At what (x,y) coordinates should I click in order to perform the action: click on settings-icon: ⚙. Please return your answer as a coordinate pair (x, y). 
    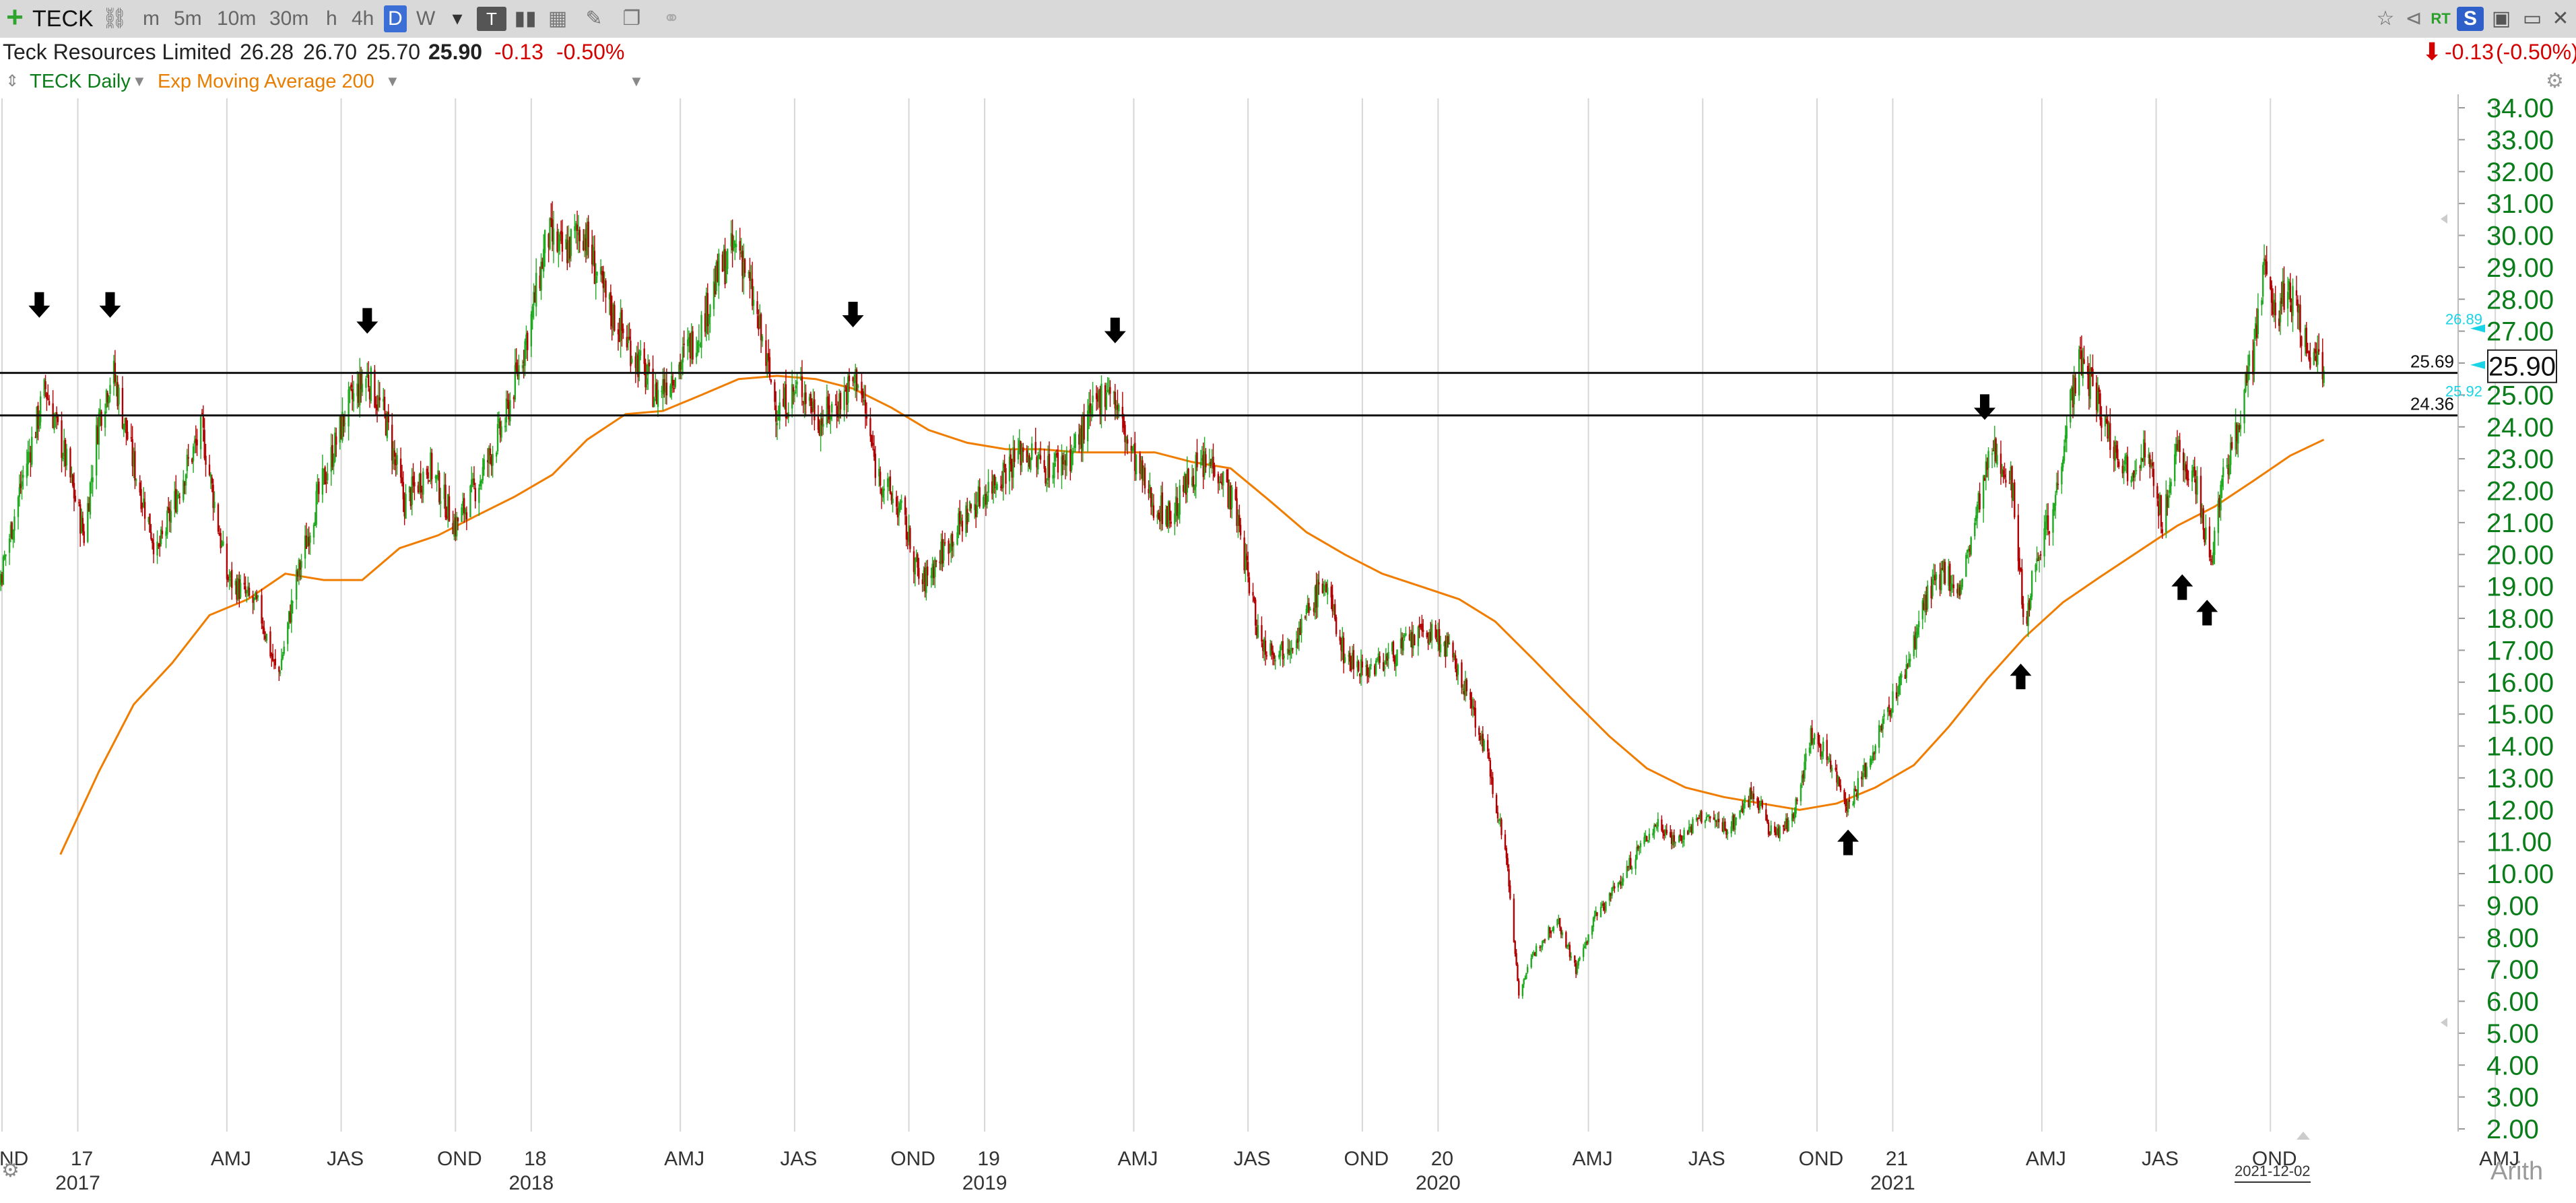
    Looking at the image, I should click on (2555, 81).